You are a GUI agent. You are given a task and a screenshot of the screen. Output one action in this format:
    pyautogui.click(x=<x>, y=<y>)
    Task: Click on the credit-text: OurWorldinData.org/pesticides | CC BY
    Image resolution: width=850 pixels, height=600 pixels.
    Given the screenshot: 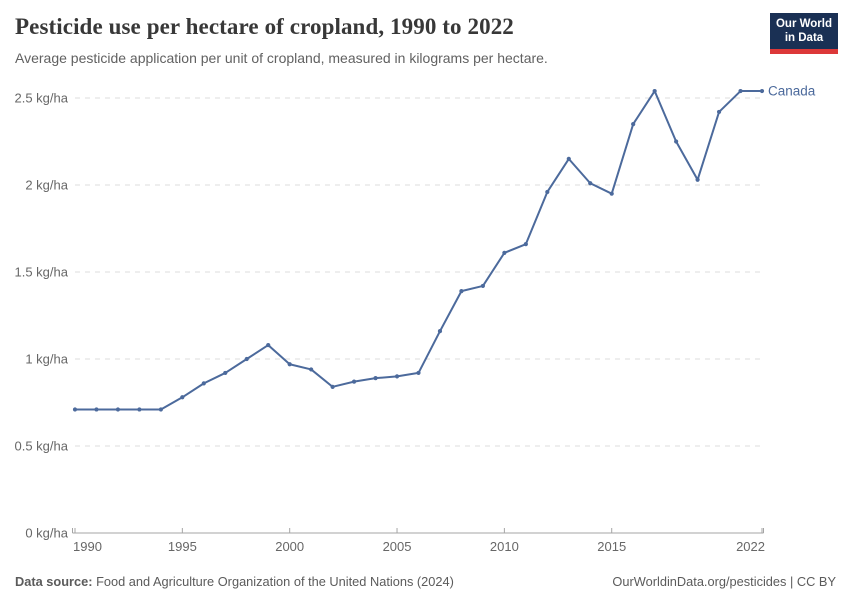 What is the action you would take?
    pyautogui.click(x=724, y=581)
    